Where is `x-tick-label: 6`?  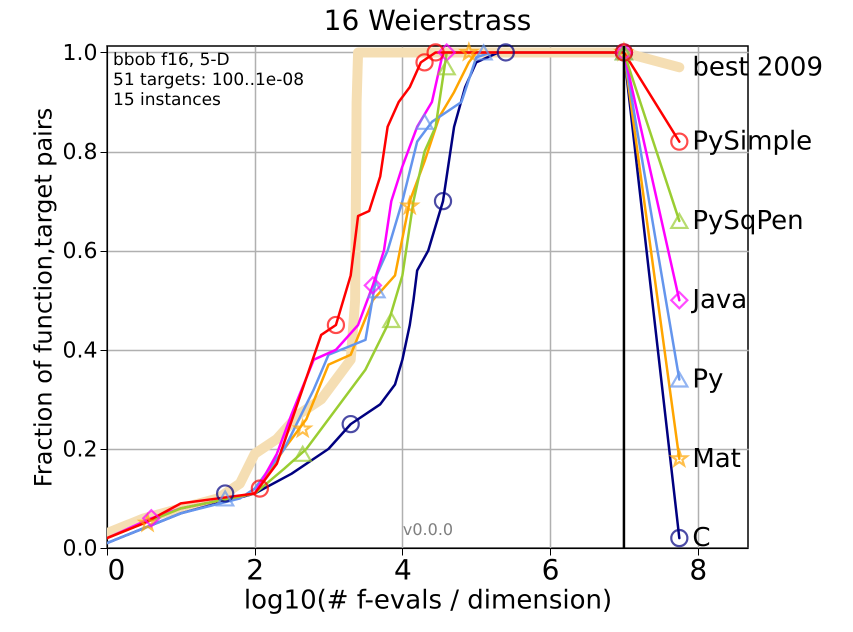 x-tick-label: 6 is located at coordinates (551, 570).